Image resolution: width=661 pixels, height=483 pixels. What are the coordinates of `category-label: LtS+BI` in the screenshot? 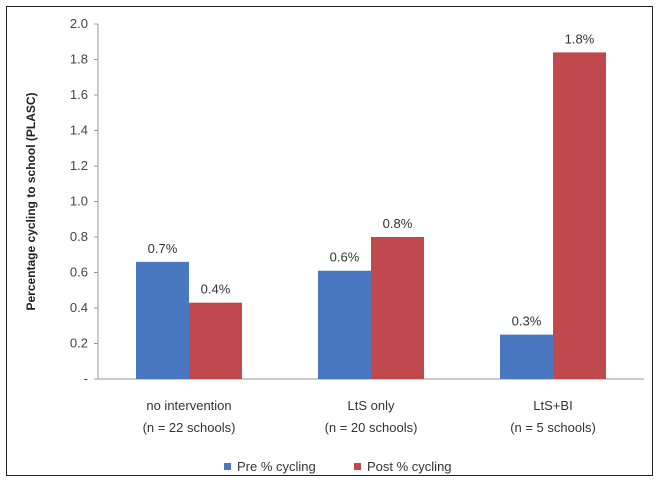 It's located at (552, 405).